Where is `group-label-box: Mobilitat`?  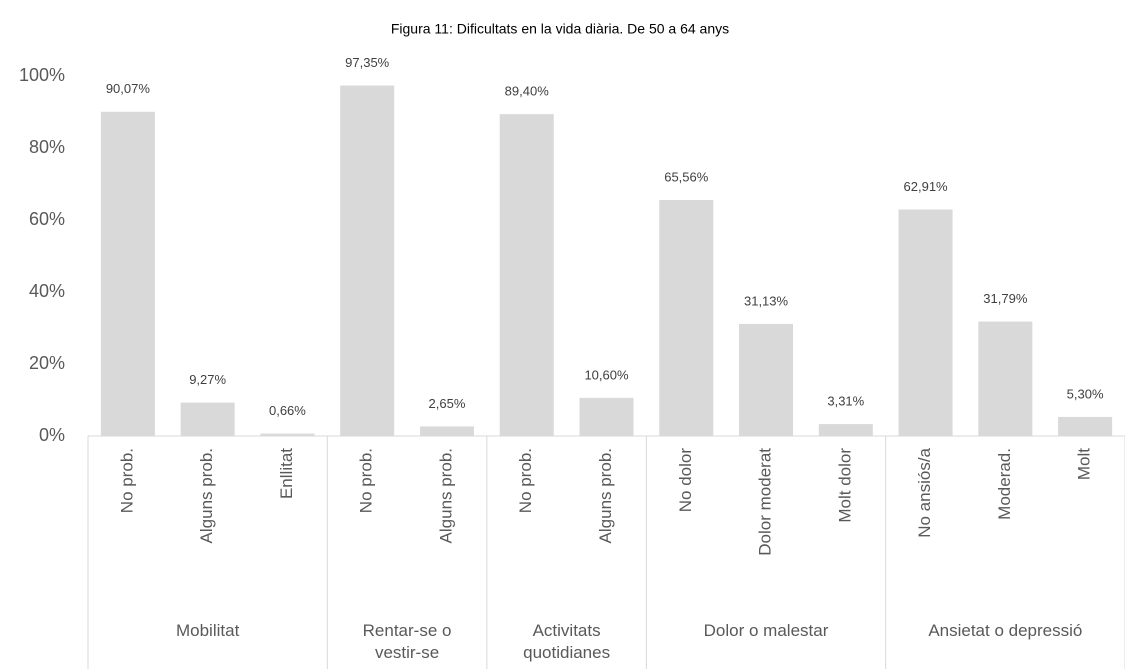
group-label-box: Mobilitat is located at coordinates (207, 630).